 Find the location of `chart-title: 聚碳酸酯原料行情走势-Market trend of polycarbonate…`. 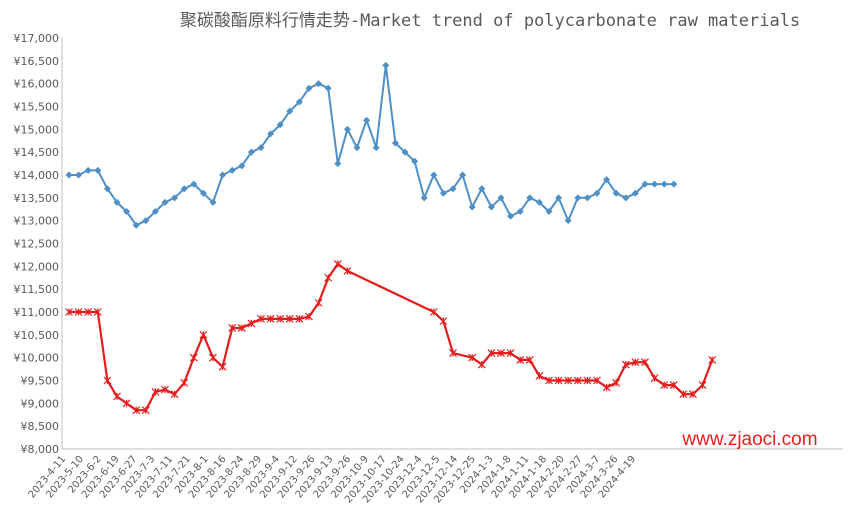

chart-title: 聚碳酸酯原料行情走势-Market trend of polycarbonate… is located at coordinates (490, 21).